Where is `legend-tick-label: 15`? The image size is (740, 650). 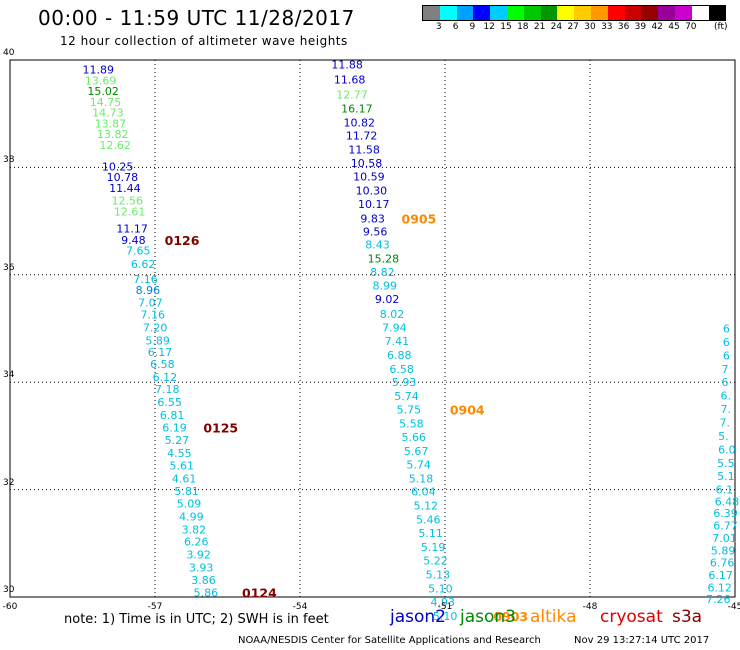 legend-tick-label: 15 is located at coordinates (506, 27).